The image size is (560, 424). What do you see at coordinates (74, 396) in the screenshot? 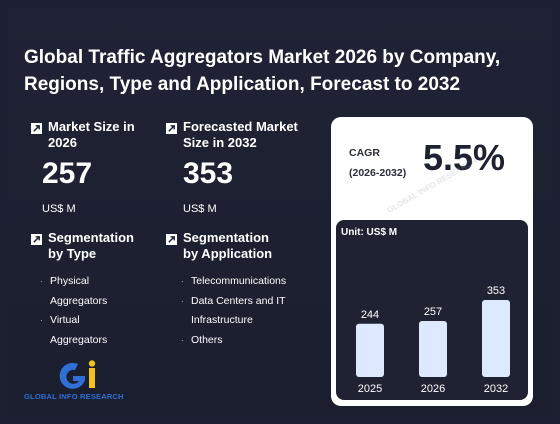
I see `logo-text: GLOBAL INFO RESEARCH` at bounding box center [74, 396].